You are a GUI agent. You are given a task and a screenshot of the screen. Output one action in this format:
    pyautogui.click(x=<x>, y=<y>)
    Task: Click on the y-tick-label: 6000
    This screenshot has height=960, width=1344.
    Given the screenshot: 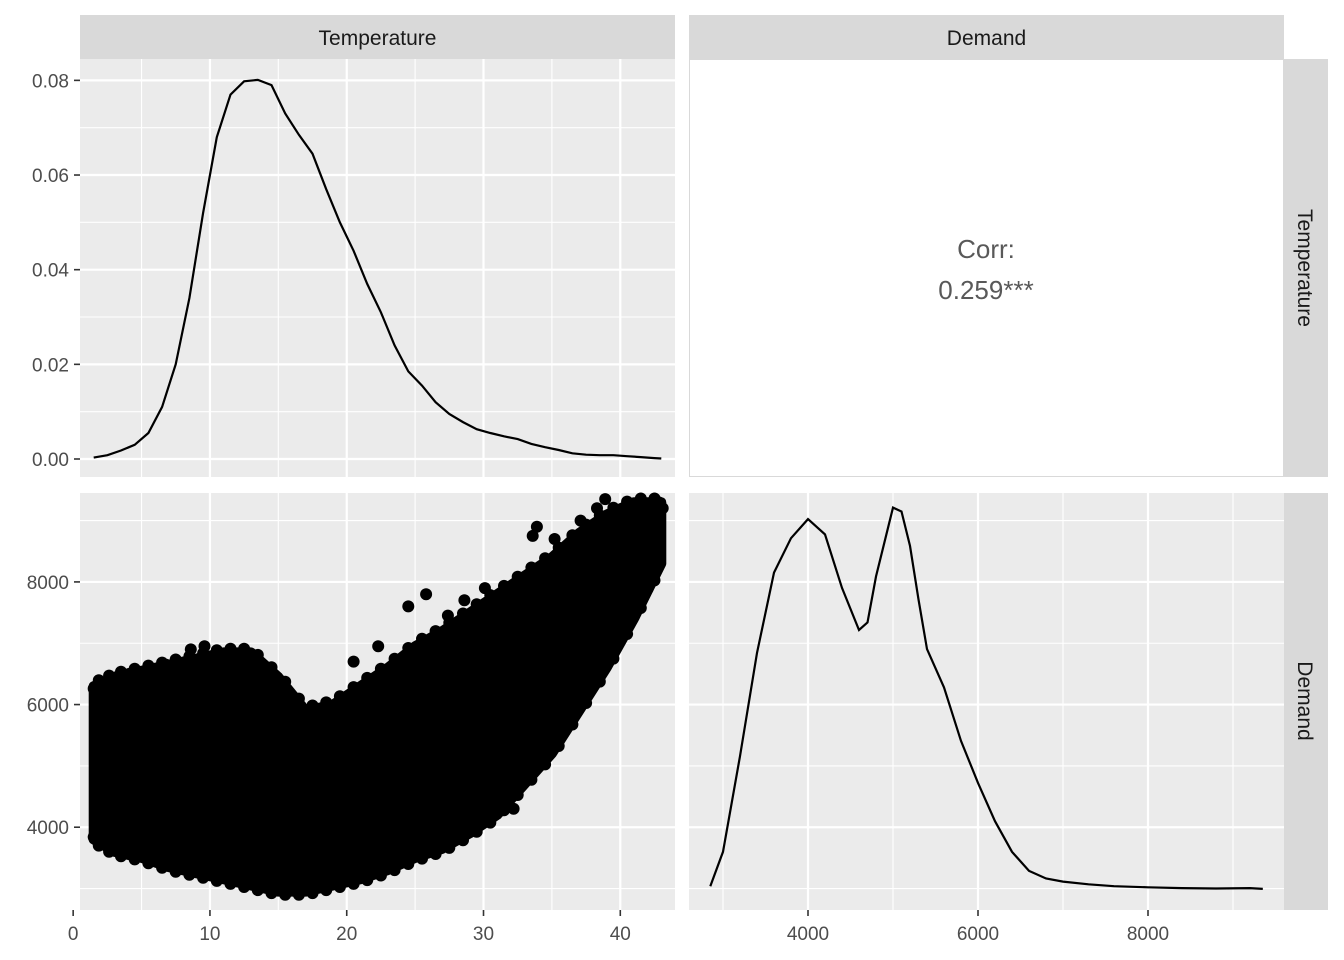 What is the action you would take?
    pyautogui.click(x=48, y=706)
    